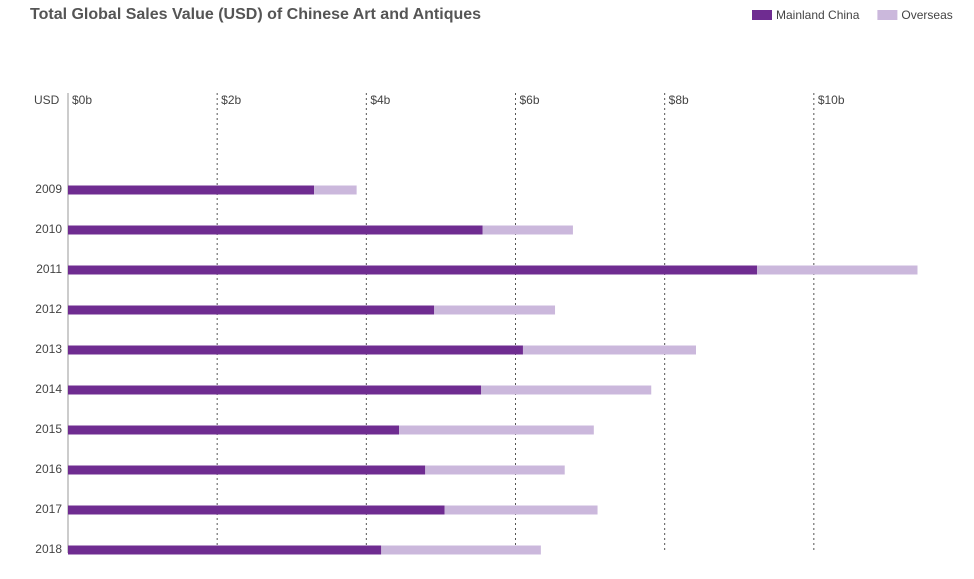 This screenshot has height=579, width=974. What do you see at coordinates (48, 349) in the screenshot?
I see `y-tick-label: 2013` at bounding box center [48, 349].